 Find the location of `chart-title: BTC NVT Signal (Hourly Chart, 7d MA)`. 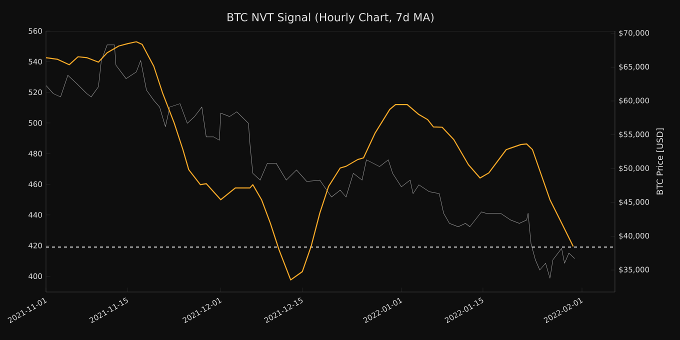

chart-title: BTC NVT Signal (Hourly Chart, 7d MA) is located at coordinates (331, 18).